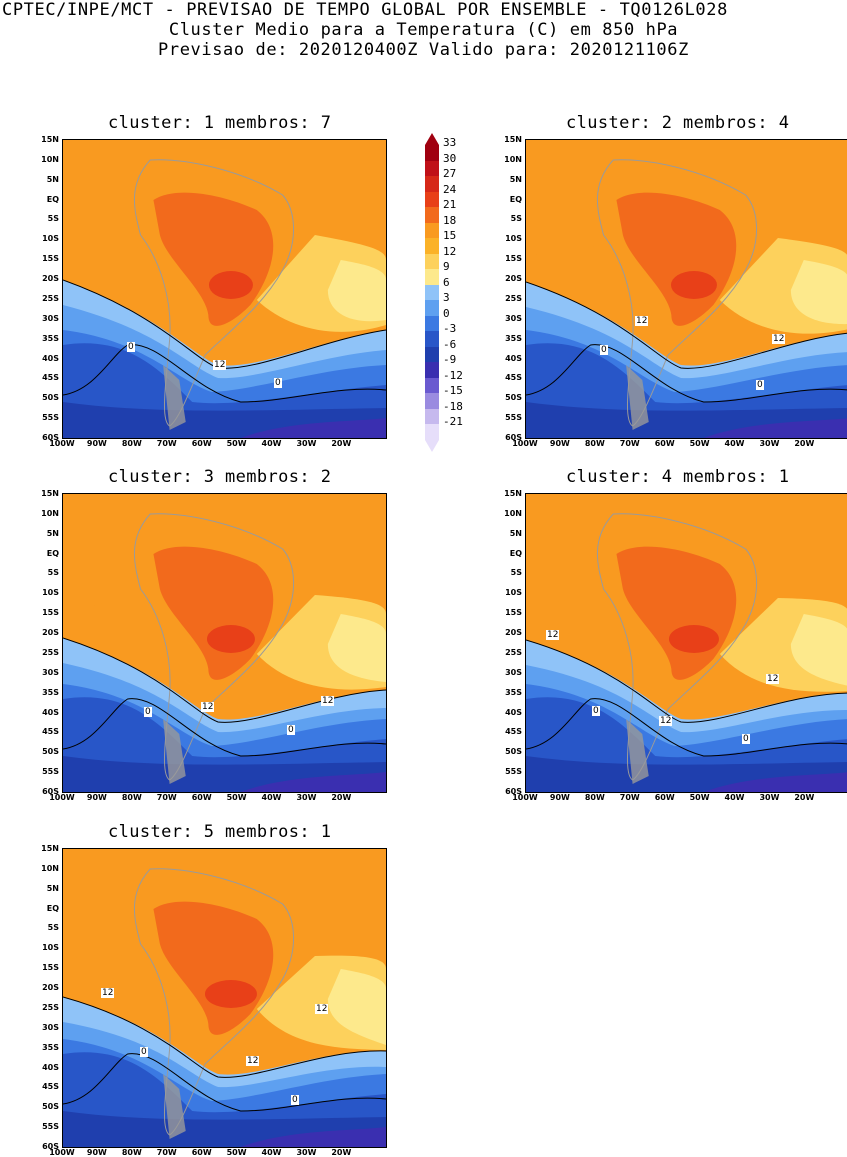  I want to click on lat-tick-label: 35S, so click(50, 338).